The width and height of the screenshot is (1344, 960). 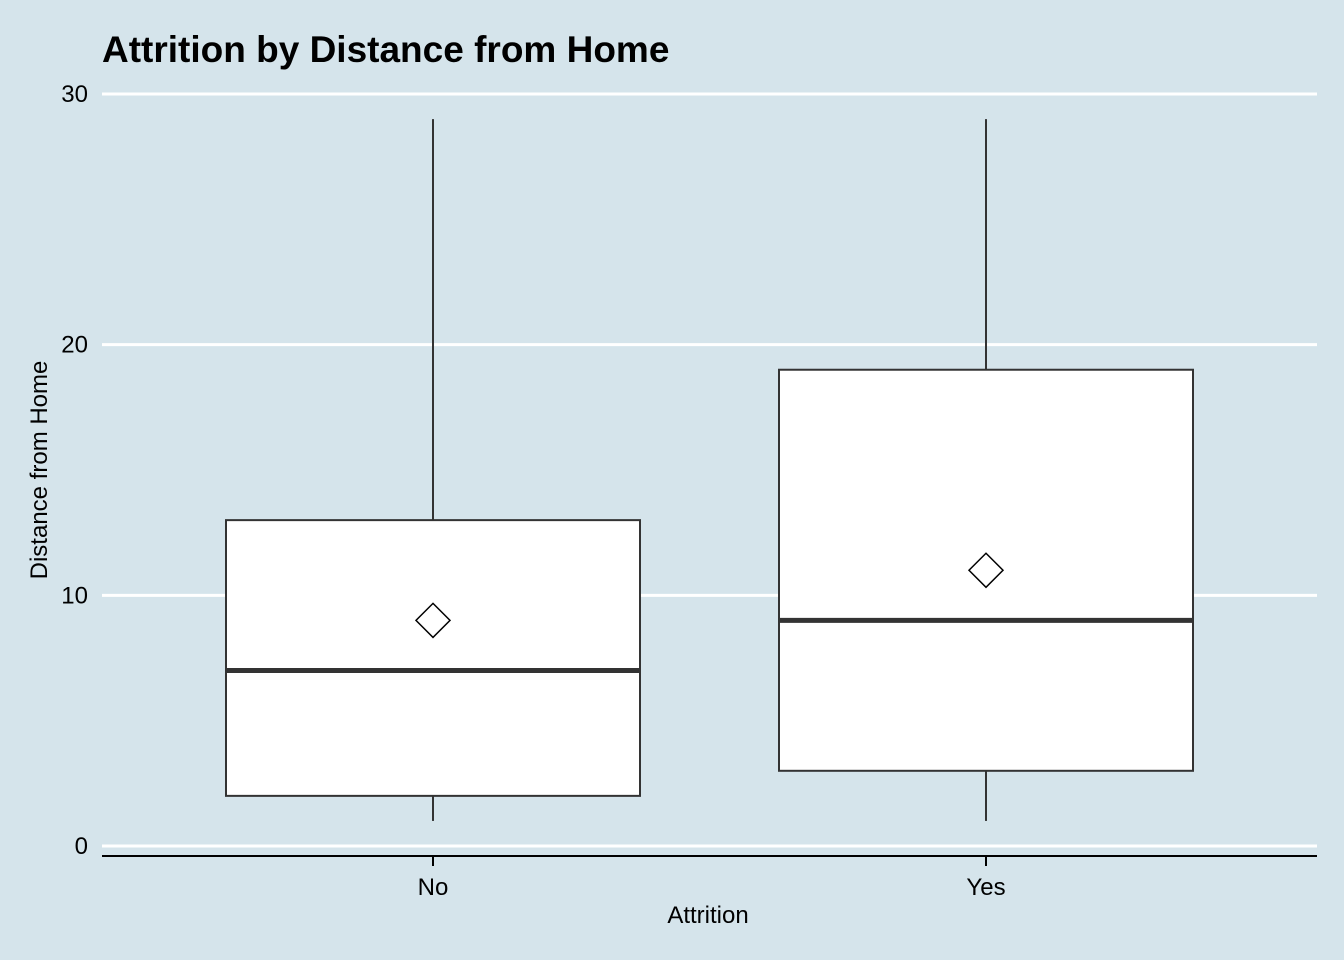 What do you see at coordinates (74, 595) in the screenshot?
I see `y-tick-label-10: 10` at bounding box center [74, 595].